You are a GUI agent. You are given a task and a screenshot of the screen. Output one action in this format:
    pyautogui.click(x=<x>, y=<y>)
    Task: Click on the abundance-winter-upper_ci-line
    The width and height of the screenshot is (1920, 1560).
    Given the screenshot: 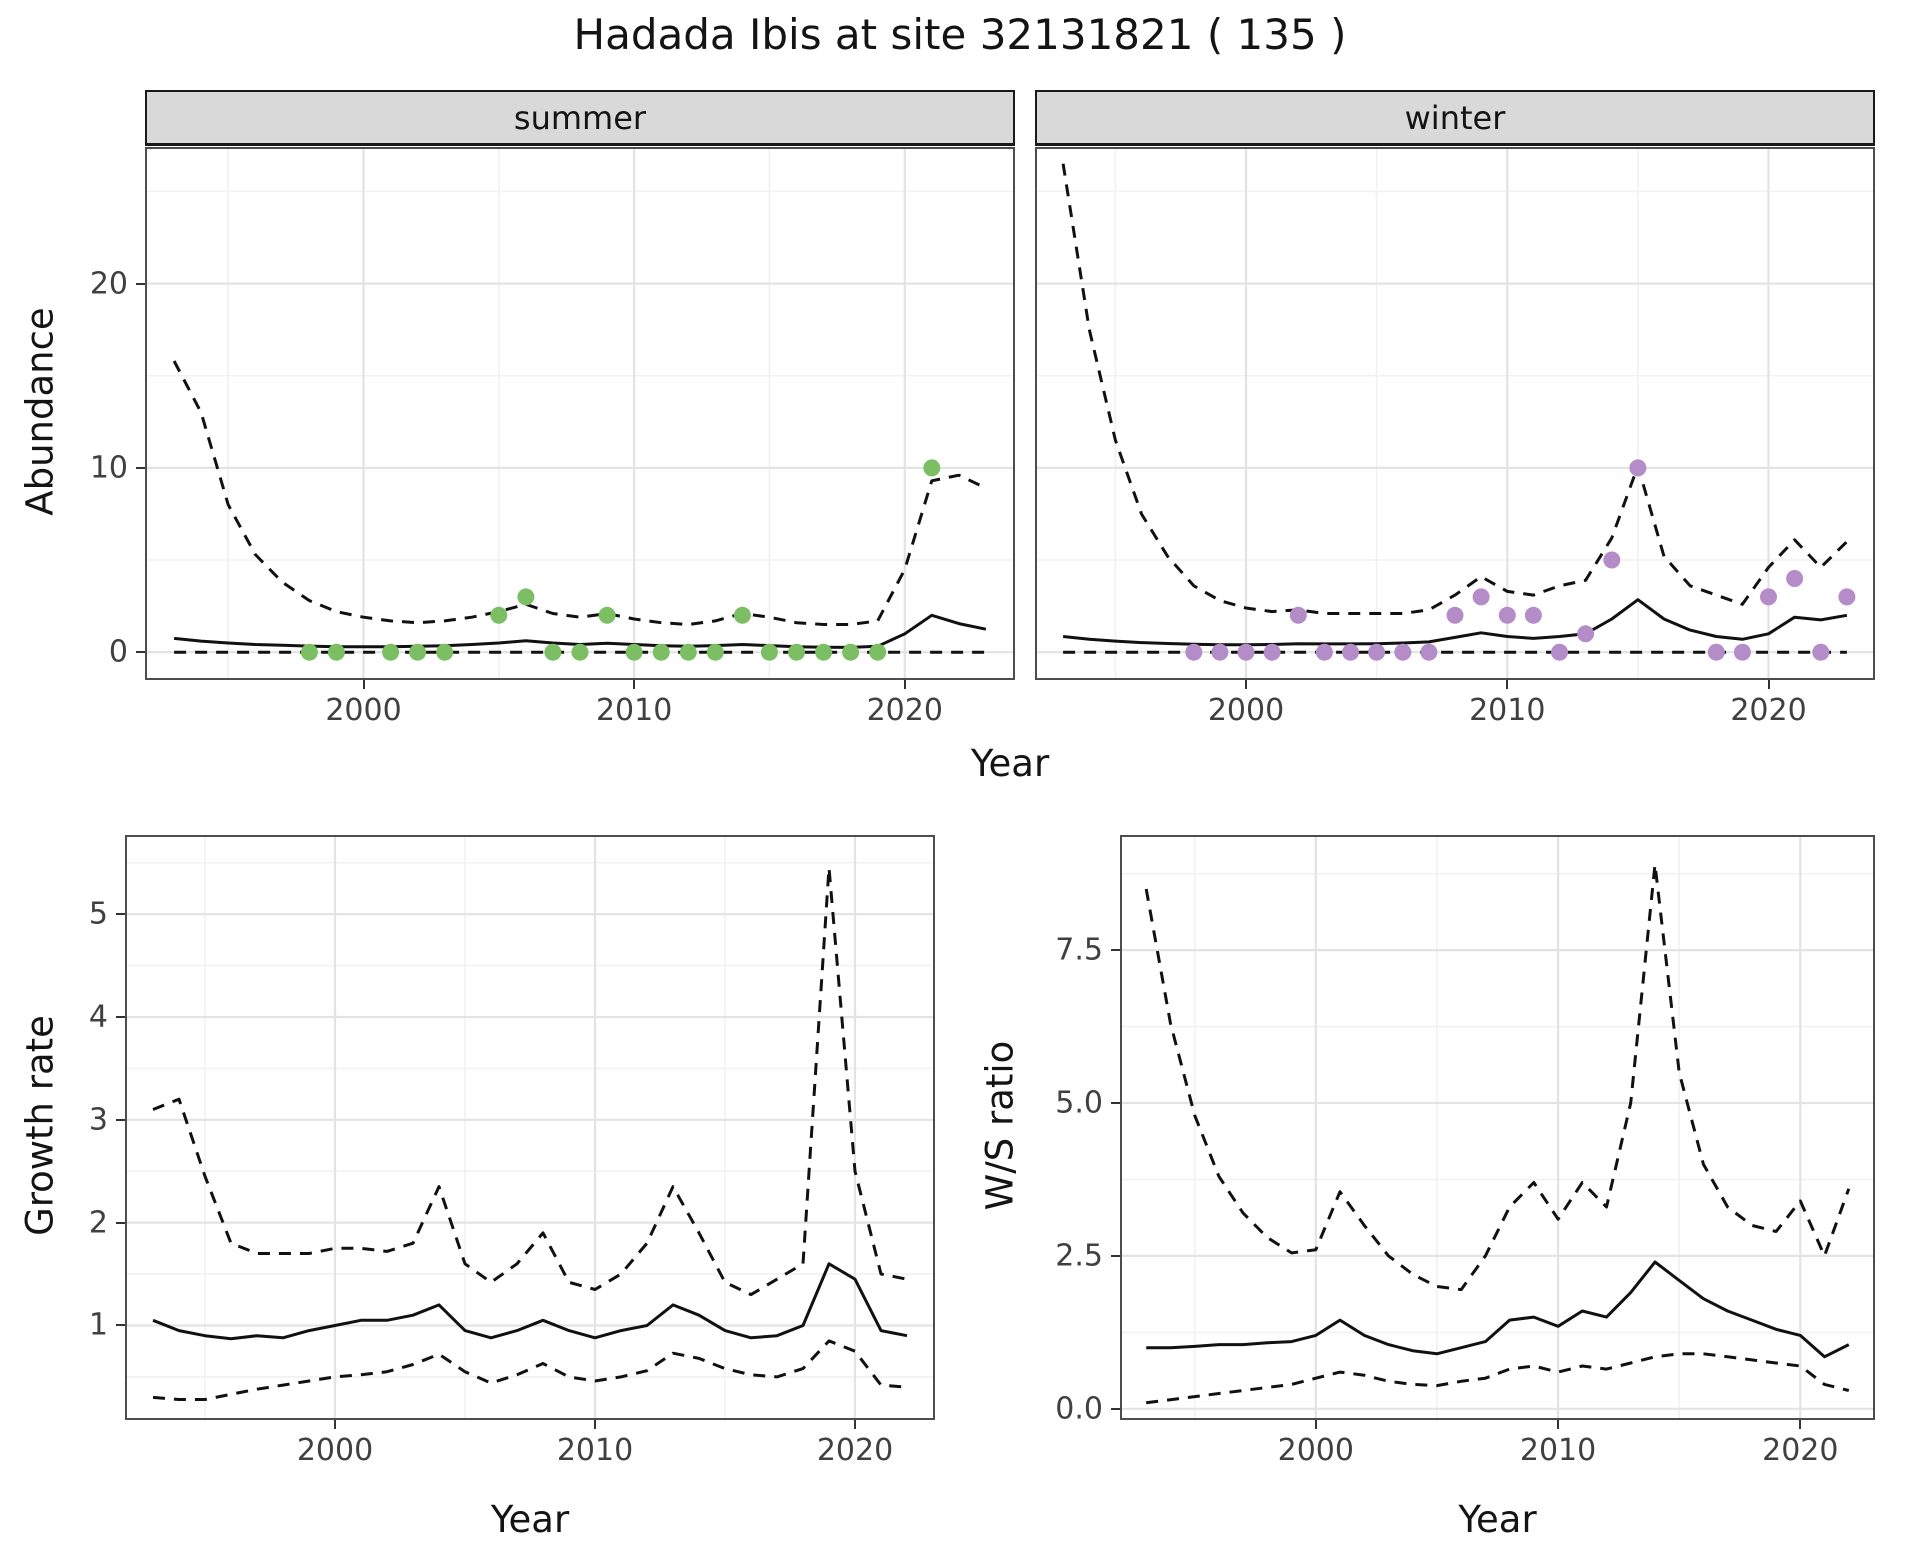 What is the action you would take?
    pyautogui.click(x=1454, y=389)
    